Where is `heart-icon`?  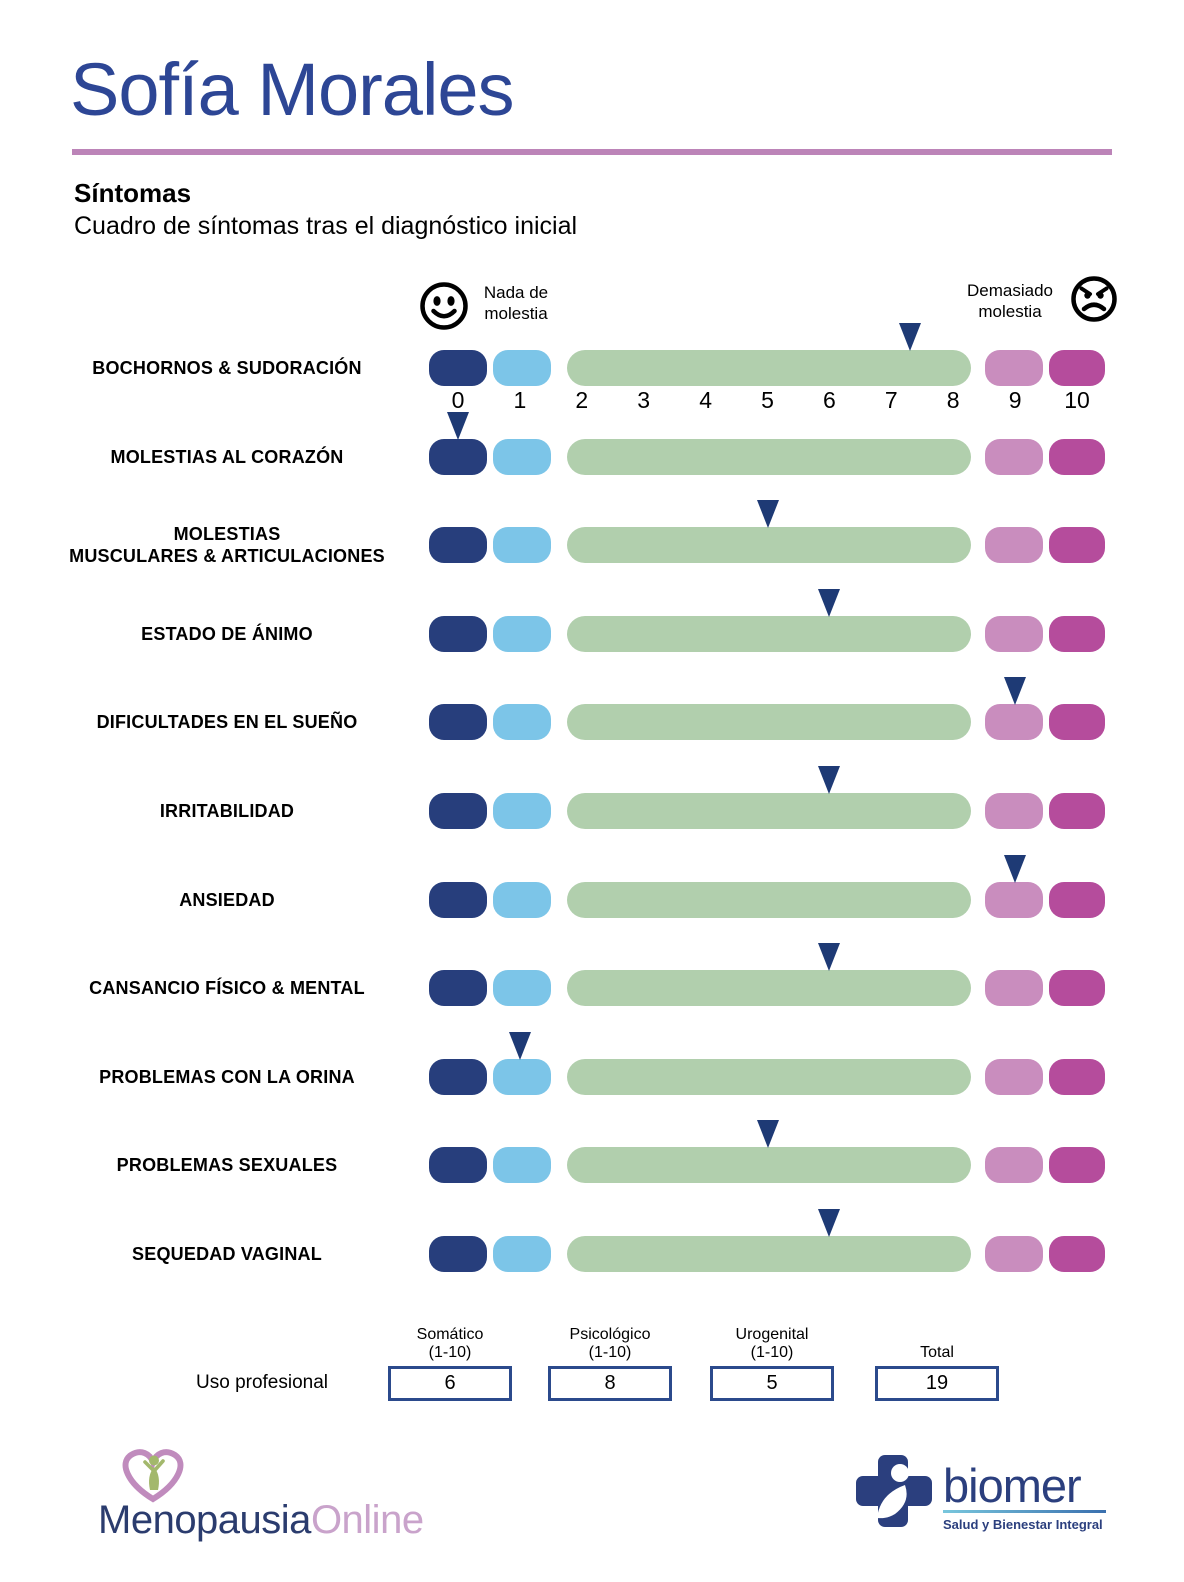
heart-icon is located at coordinates (153, 1476).